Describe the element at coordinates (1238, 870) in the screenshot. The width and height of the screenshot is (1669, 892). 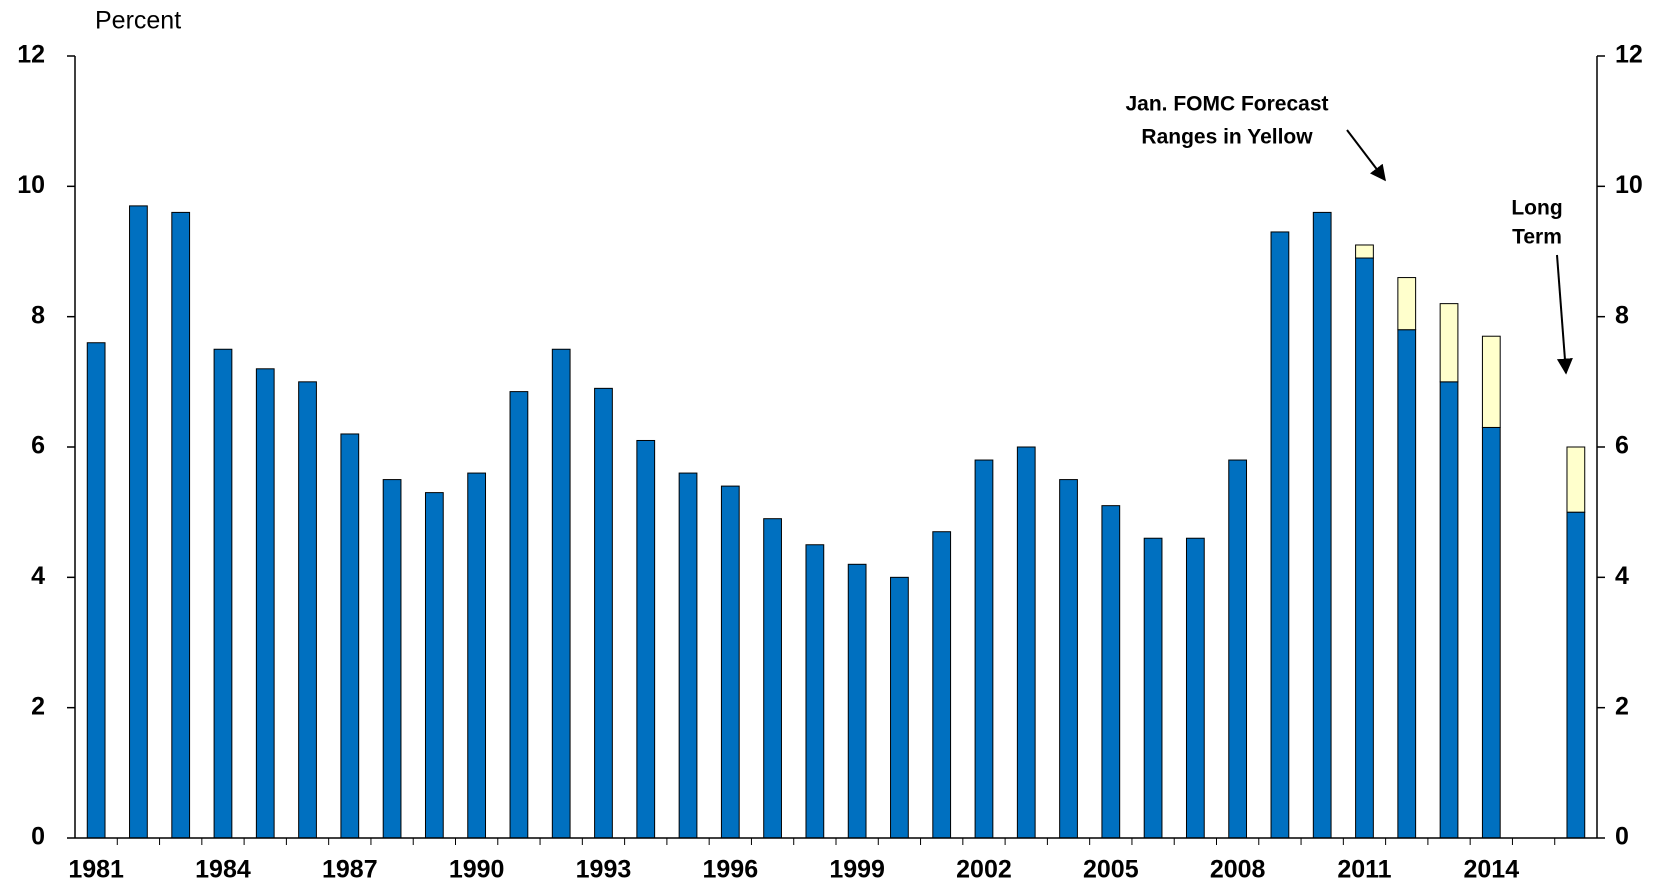
I see `x-tick-label: 2008` at that location.